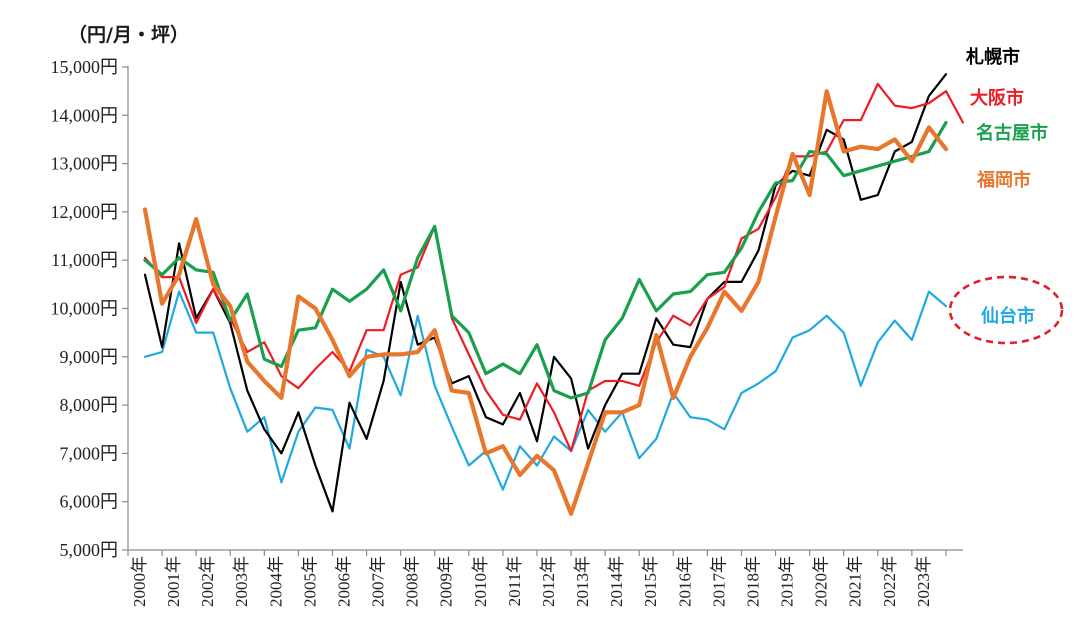  Describe the element at coordinates (997, 98) in the screenshot. I see `series-label-2: 大阪市` at that location.